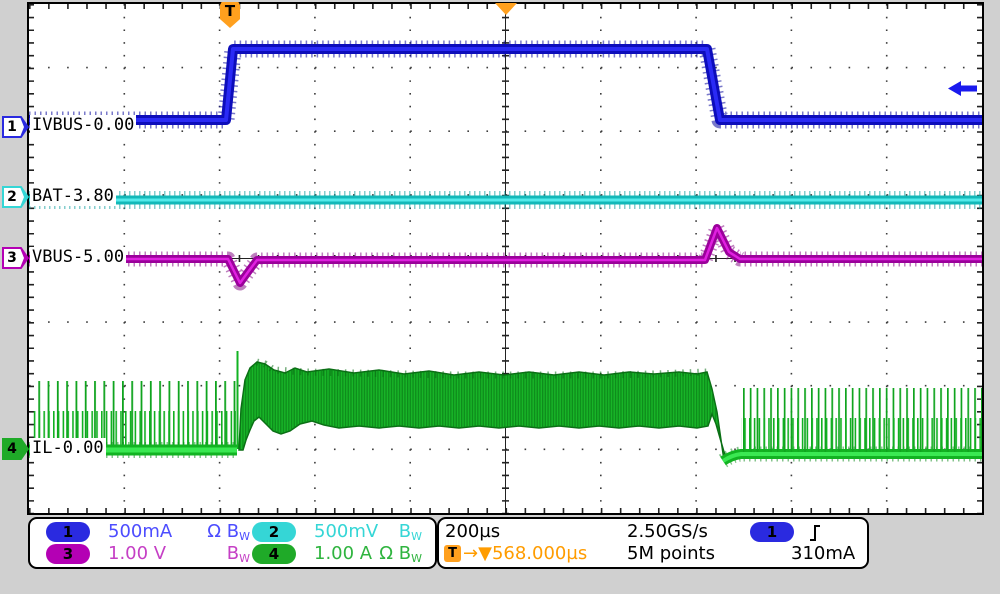  I want to click on trigger-delay-t-icon: T, so click(452, 553).